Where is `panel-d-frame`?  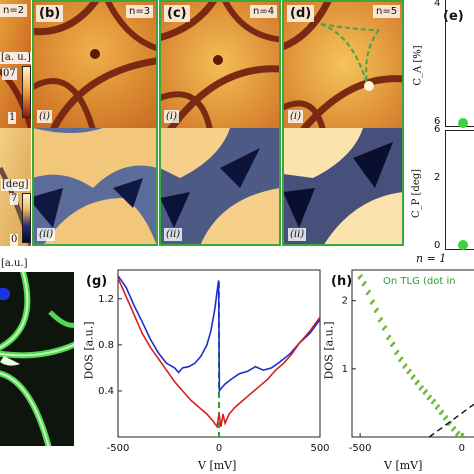 panel-d-frame is located at coordinates (343, 123).